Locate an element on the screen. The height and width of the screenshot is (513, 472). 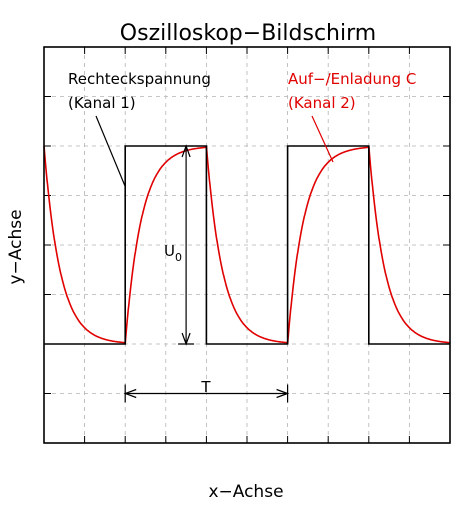
amplitude-subscript: 0 is located at coordinates (178, 257).